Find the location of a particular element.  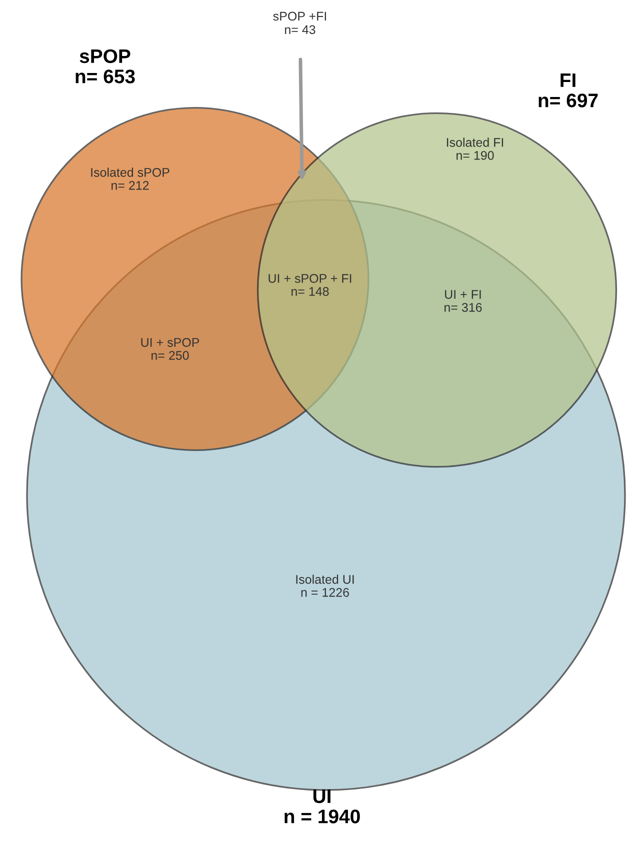

category-label: FI is located at coordinates (568, 80).